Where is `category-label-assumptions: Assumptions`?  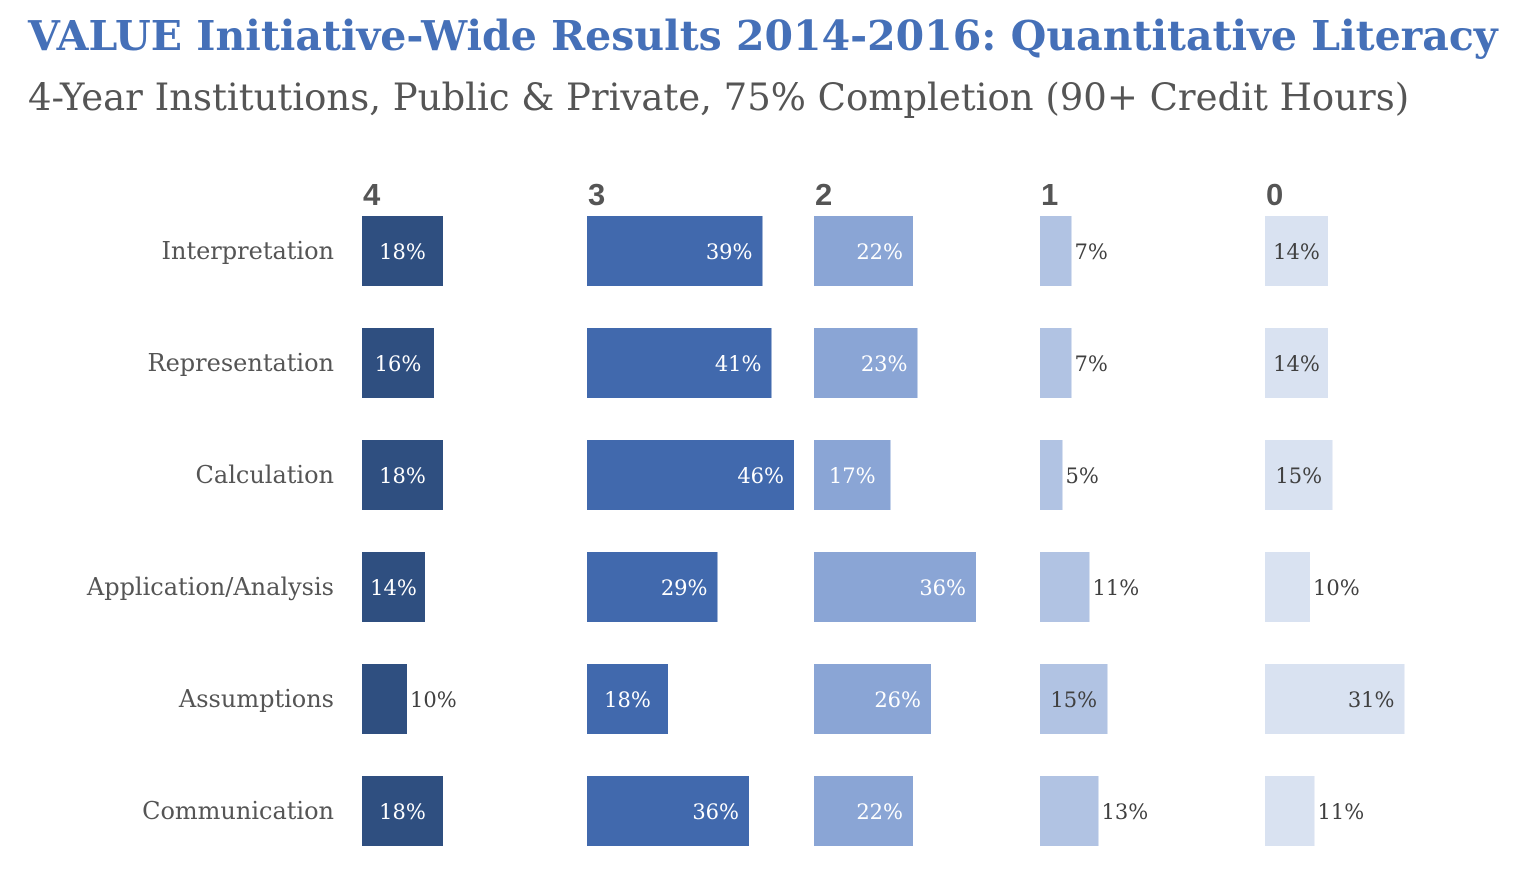
category-label-assumptions: Assumptions is located at coordinates (256, 699).